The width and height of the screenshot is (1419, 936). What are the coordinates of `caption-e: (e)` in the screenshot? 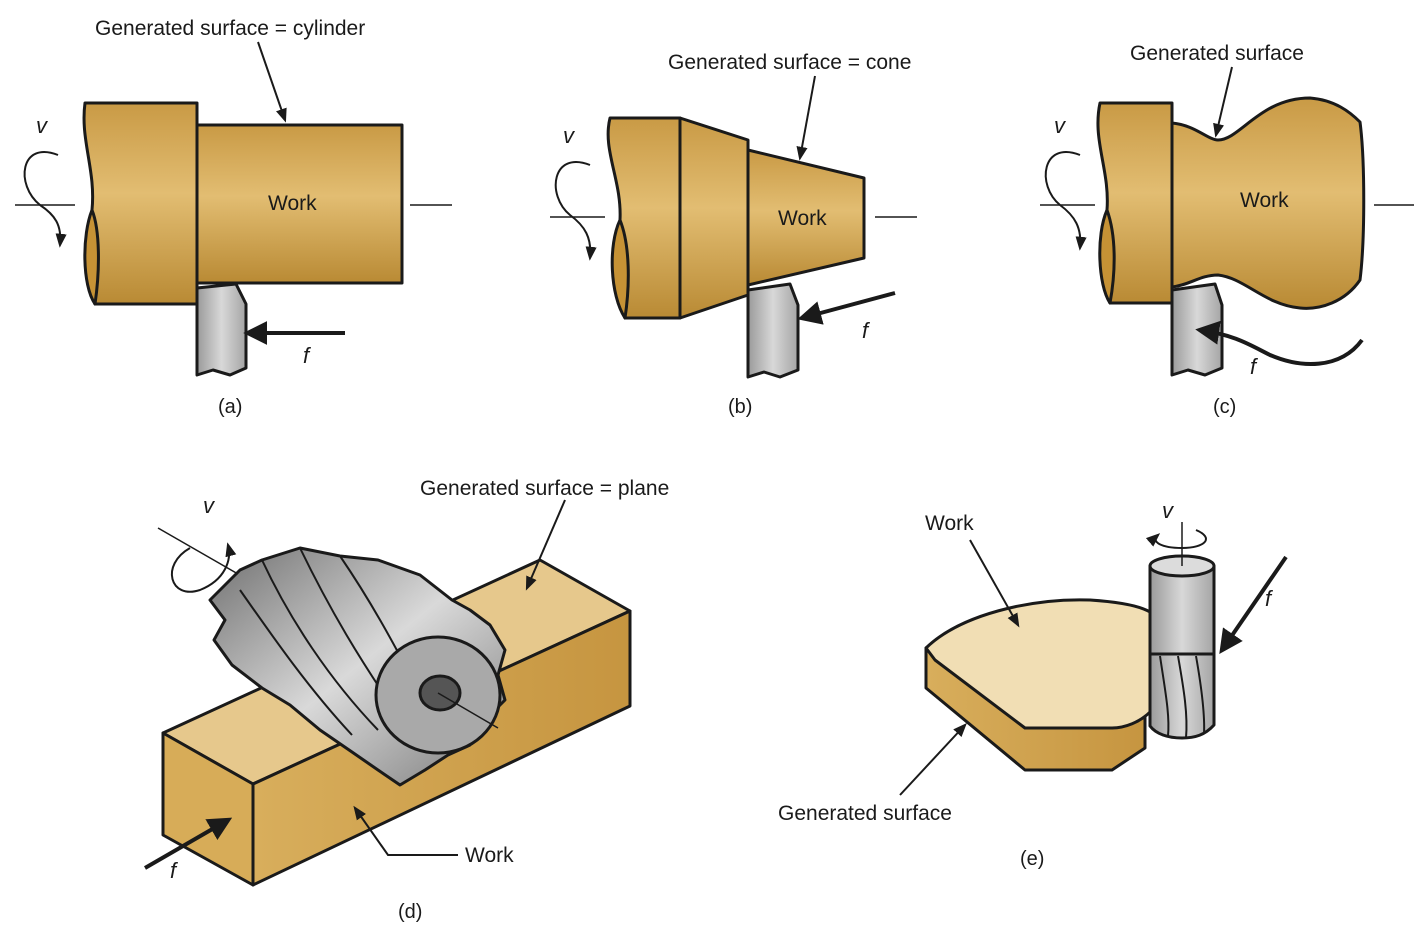 It's located at (1032, 859).